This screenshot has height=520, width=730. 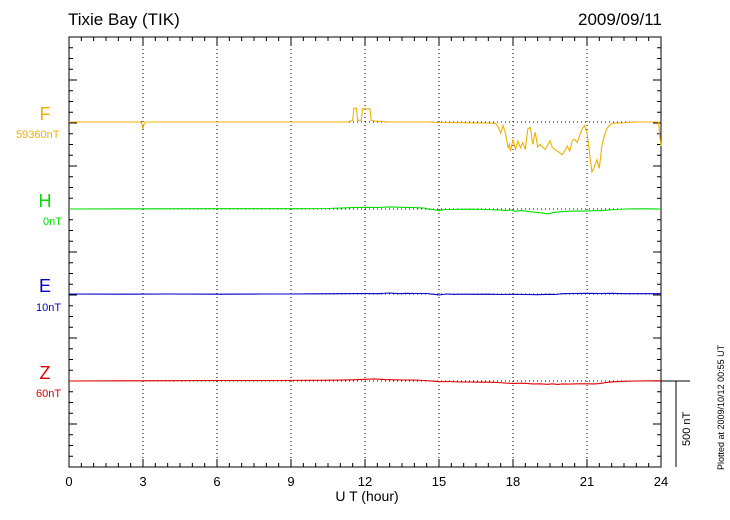 What do you see at coordinates (49, 308) in the screenshot?
I see `series-baseline-e: 10nT` at bounding box center [49, 308].